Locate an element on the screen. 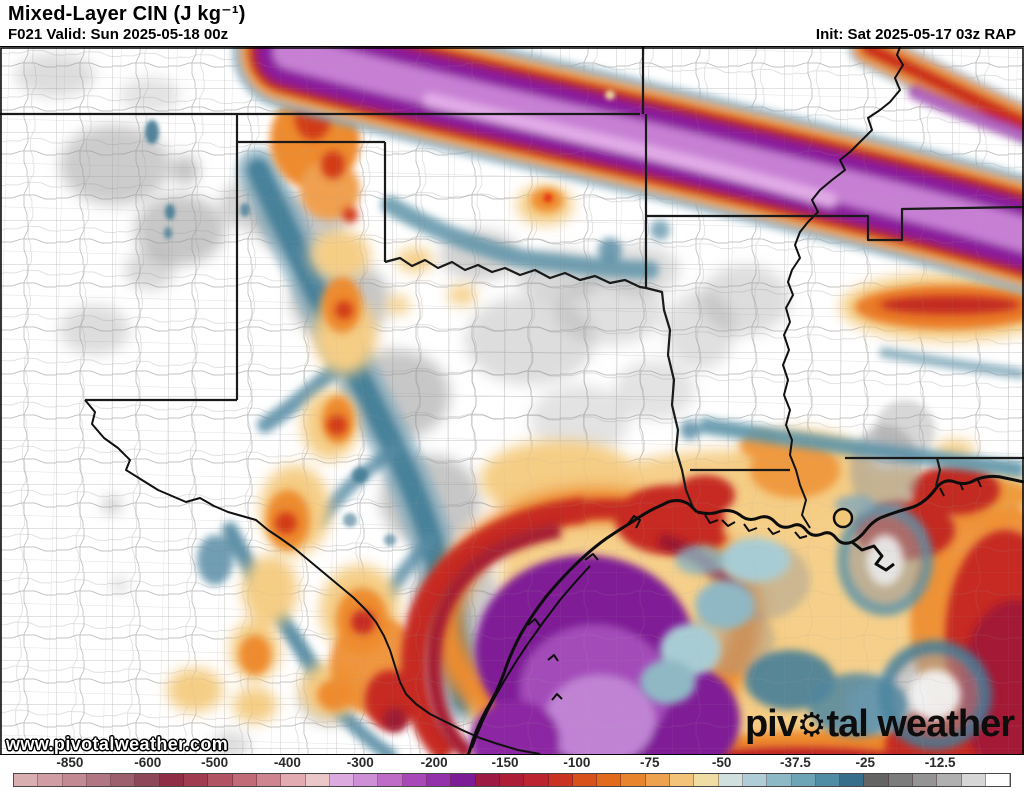 The width and height of the screenshot is (1024, 791). colorbar-tick-label: -75 is located at coordinates (649, 762).